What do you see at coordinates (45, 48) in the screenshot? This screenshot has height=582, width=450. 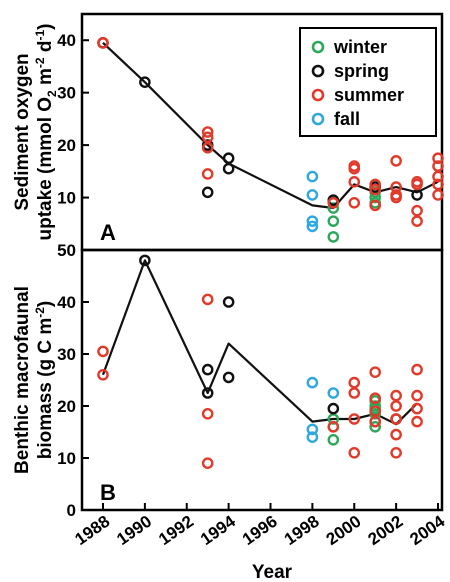 I see `y-title-text: d` at bounding box center [45, 48].